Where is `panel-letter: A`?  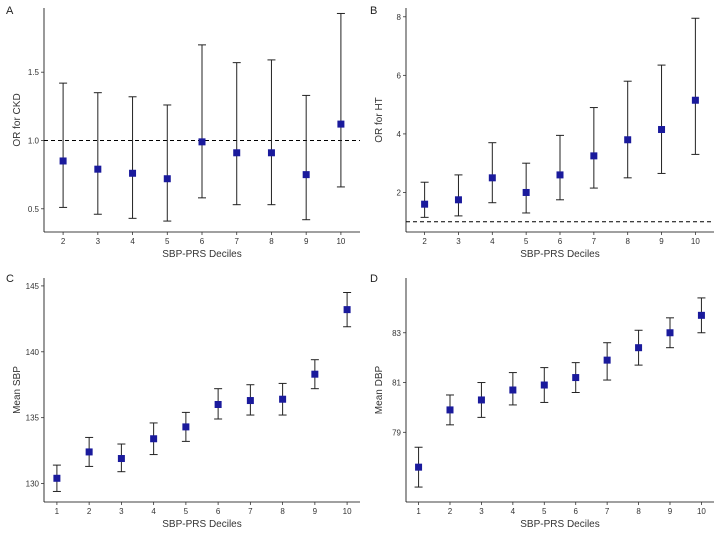 panel-letter: A is located at coordinates (10, 11).